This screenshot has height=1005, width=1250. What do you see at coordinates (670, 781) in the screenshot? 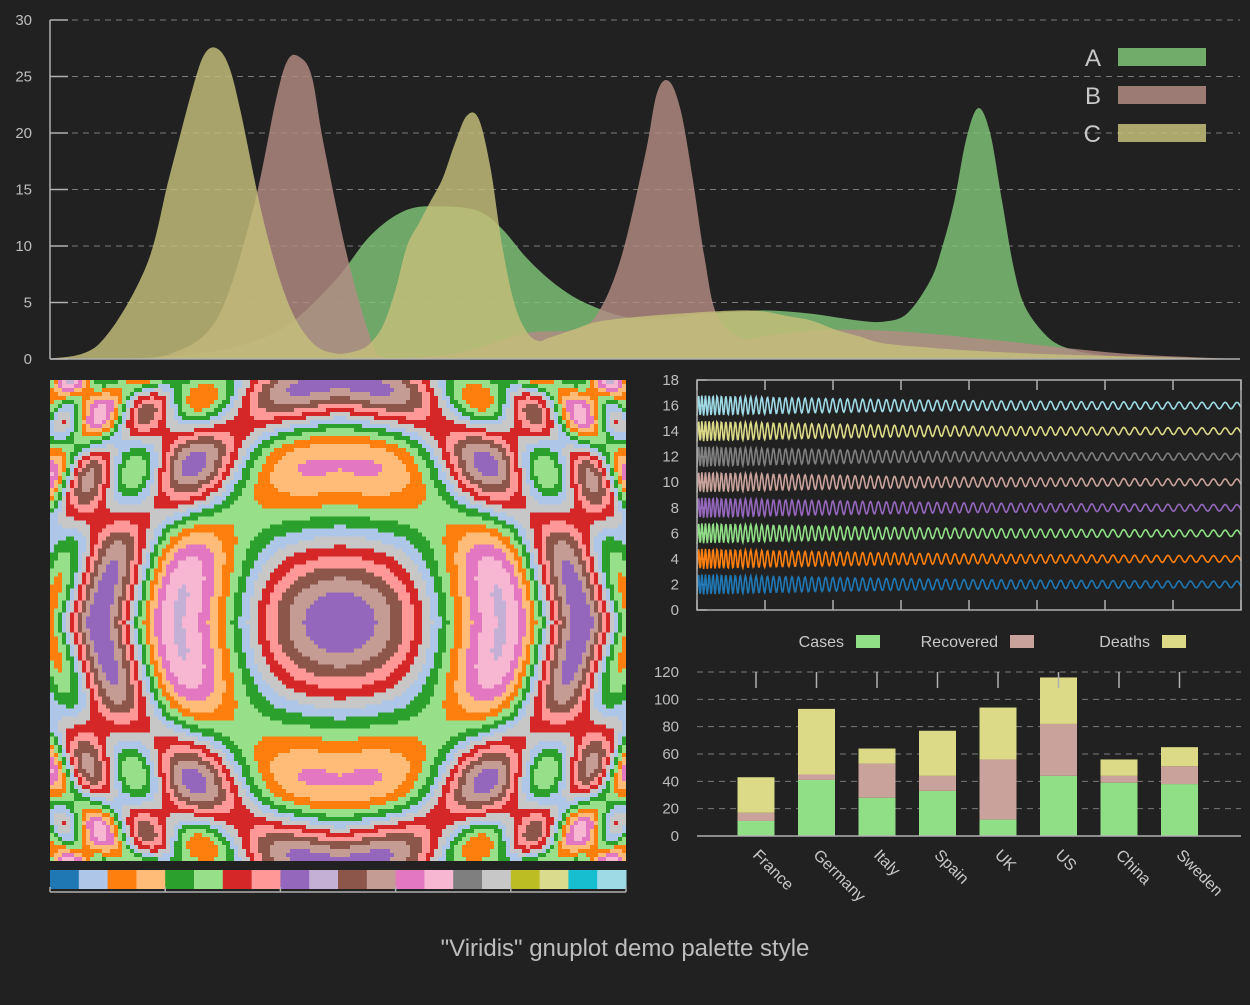
I see `y-tick-label: 40` at bounding box center [670, 781].